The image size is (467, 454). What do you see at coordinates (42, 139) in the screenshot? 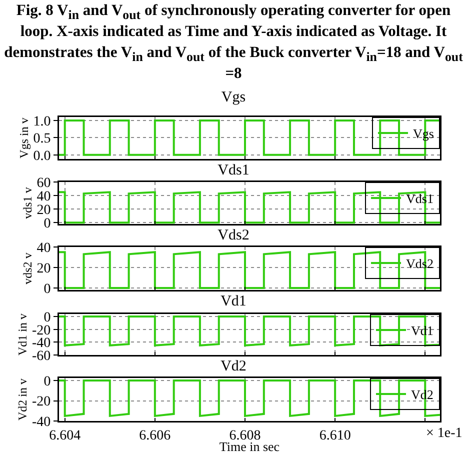
I see `y-tick-label: 0.5` at bounding box center [42, 139].